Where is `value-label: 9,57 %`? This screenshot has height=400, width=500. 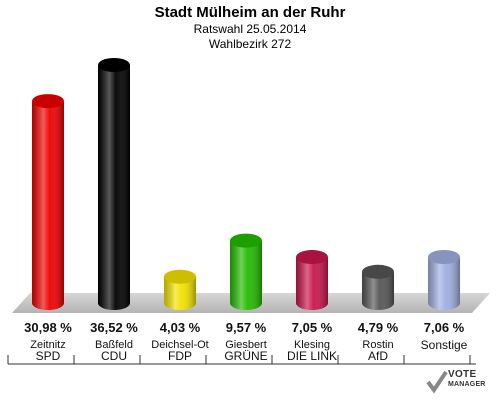 value-label: 9,57 % is located at coordinates (246, 327).